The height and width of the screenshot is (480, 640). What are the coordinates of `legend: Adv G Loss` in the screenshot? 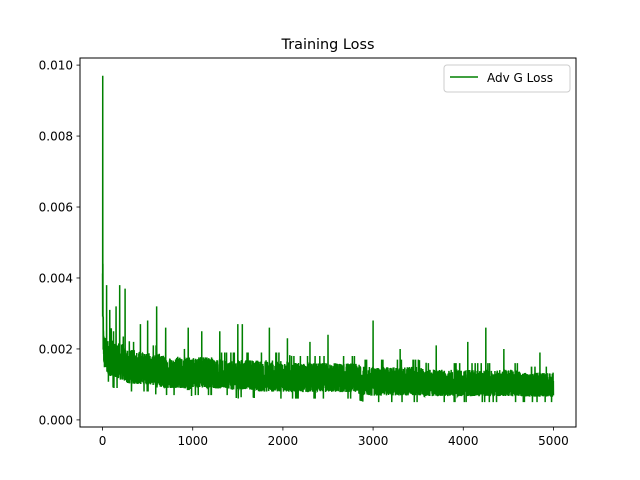 It's located at (507, 78).